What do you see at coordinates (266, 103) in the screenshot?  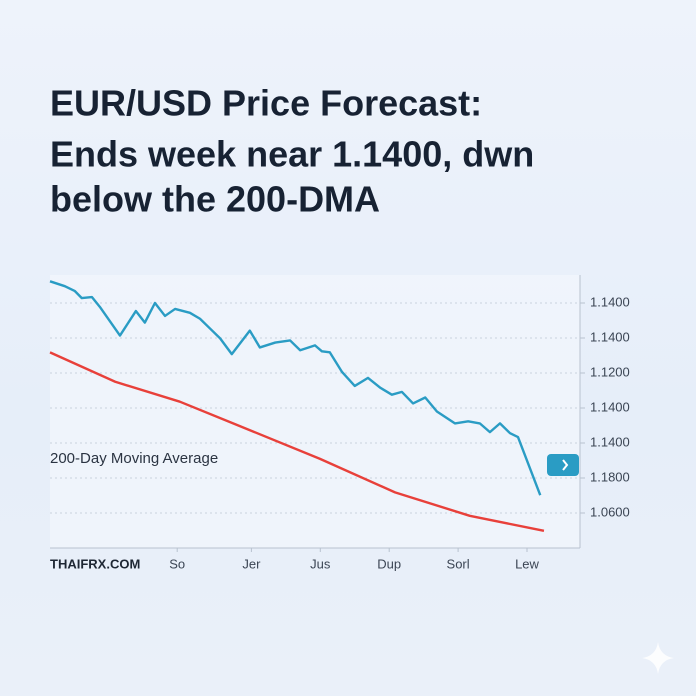 I see `title-line: EUR/USD Price Forecast:` at bounding box center [266, 103].